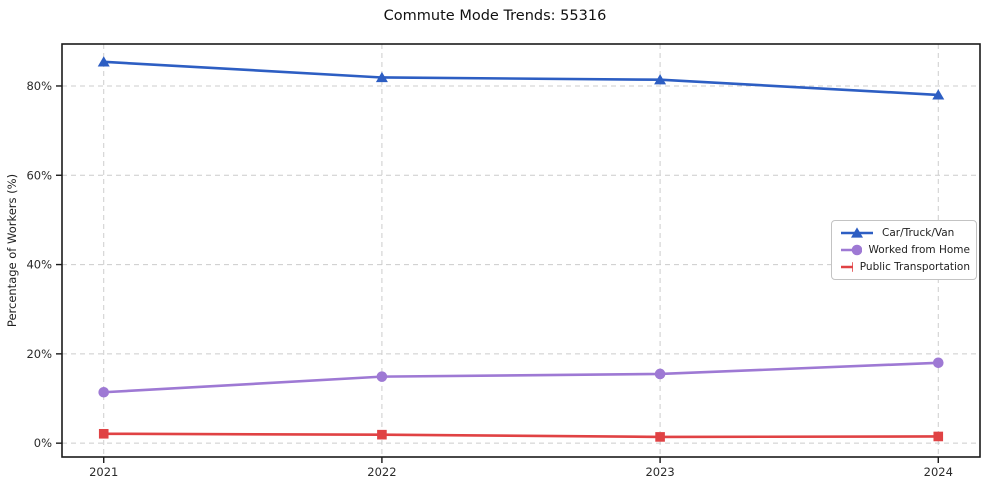  What do you see at coordinates (39, 265) in the screenshot?
I see `y-tick-label: 40%` at bounding box center [39, 265].